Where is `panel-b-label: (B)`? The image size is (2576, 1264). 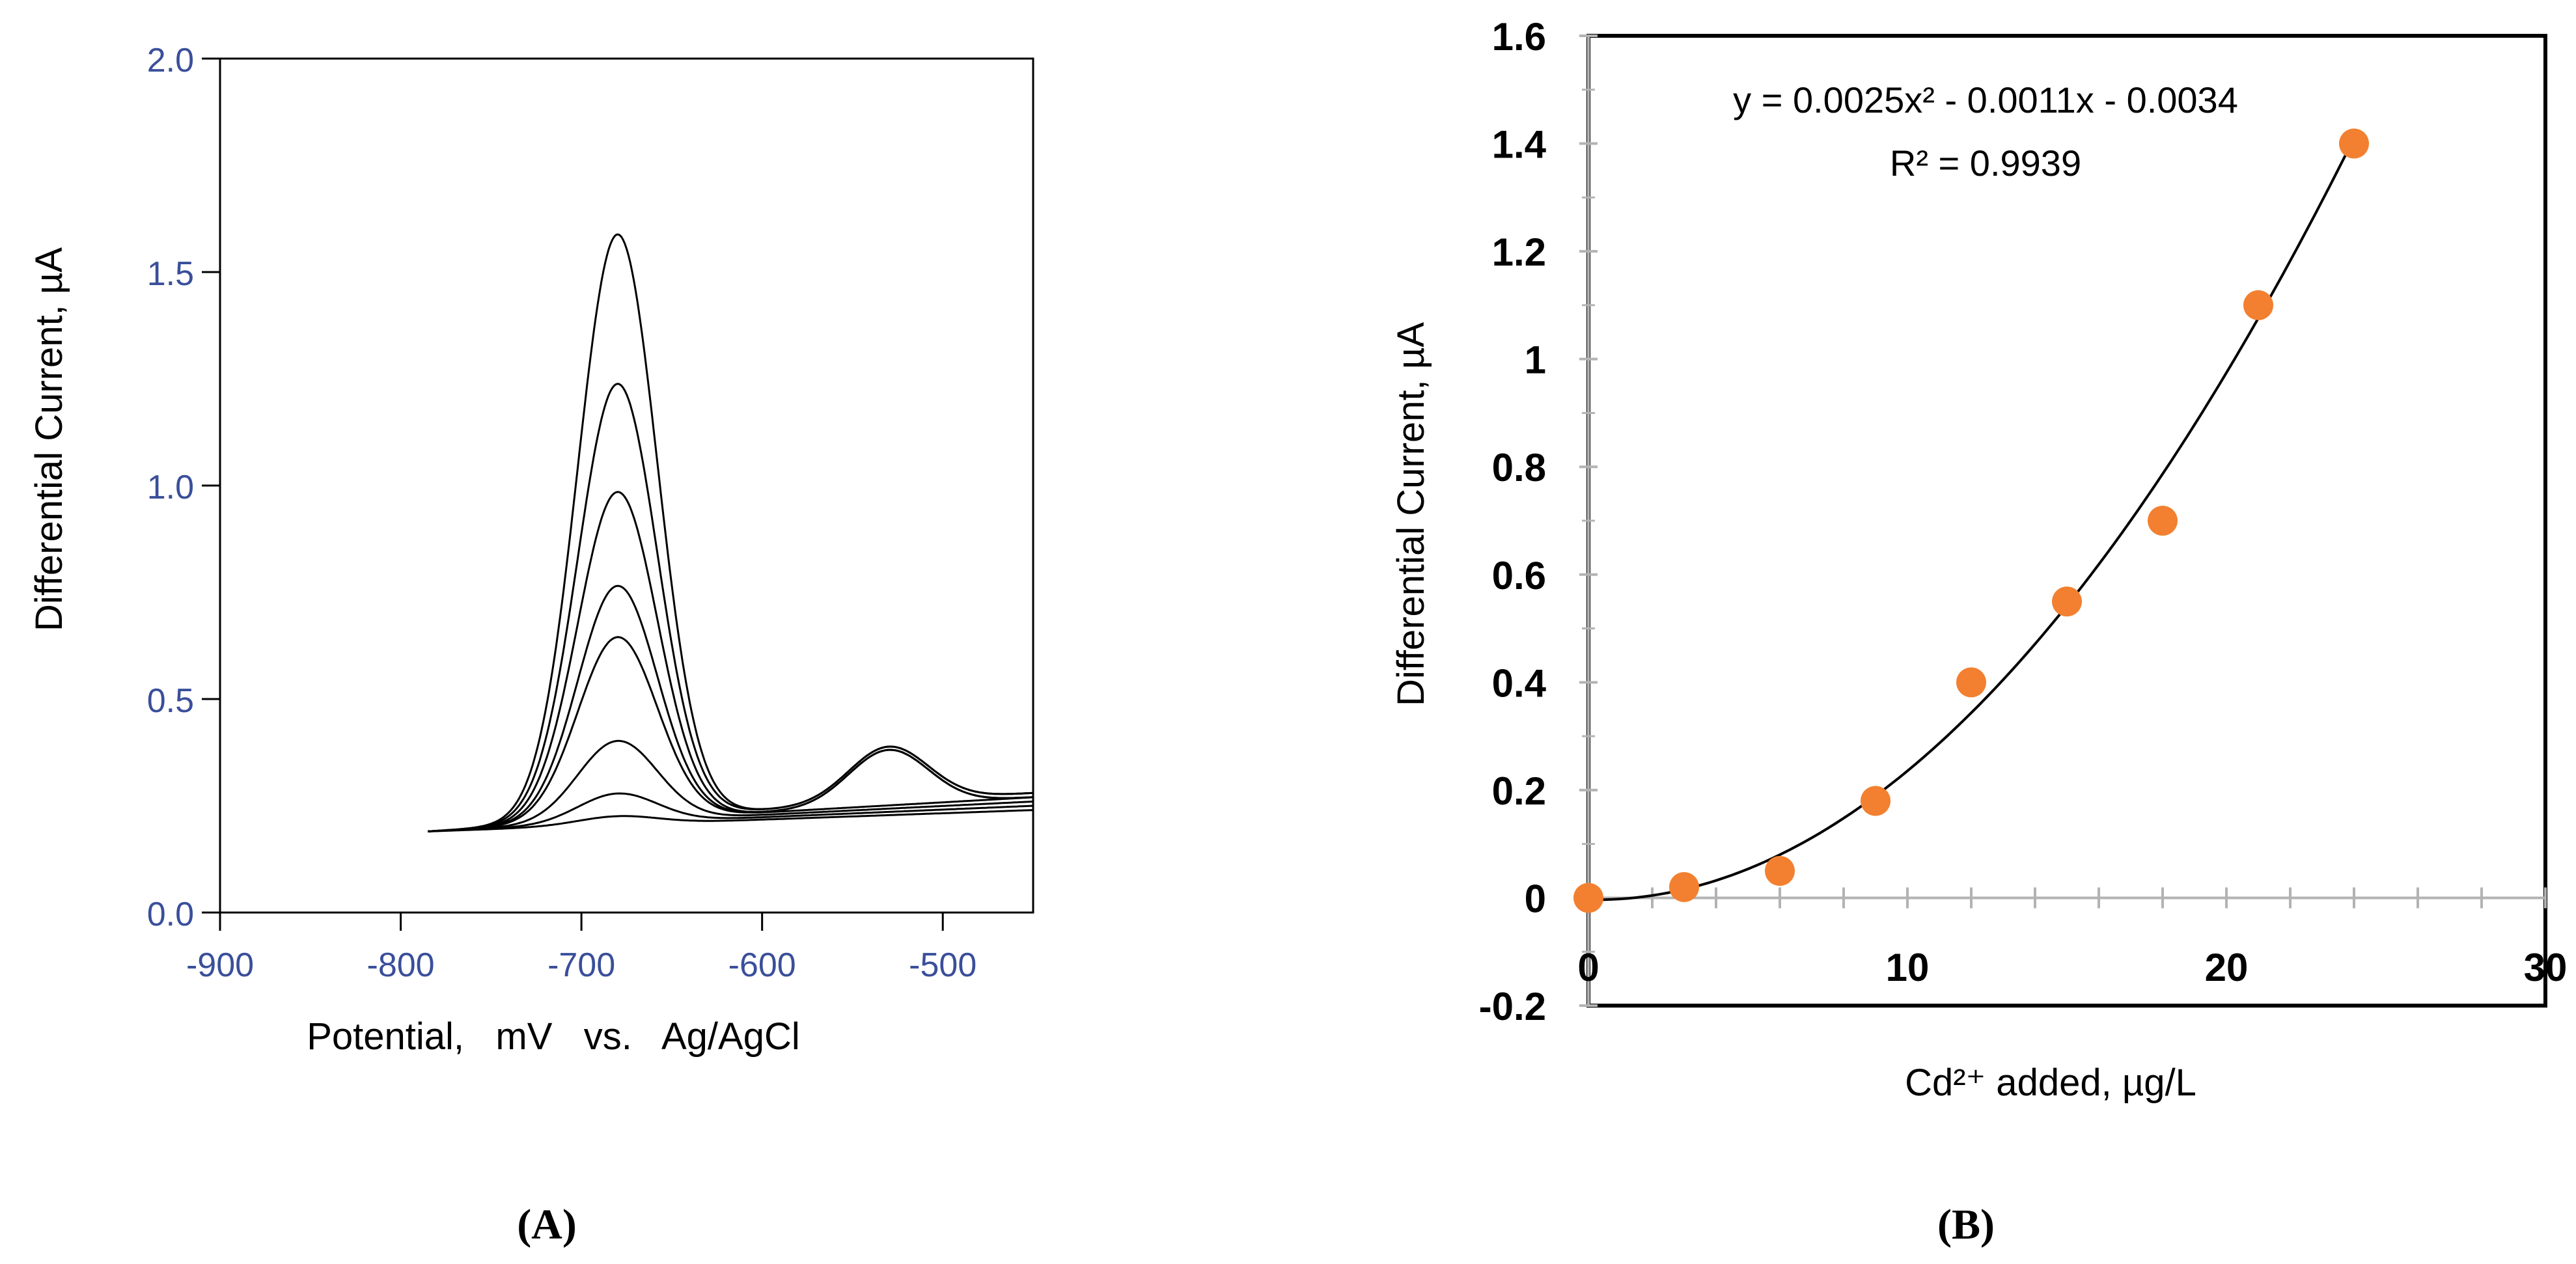 panel-b-label: (B) is located at coordinates (1966, 1224).